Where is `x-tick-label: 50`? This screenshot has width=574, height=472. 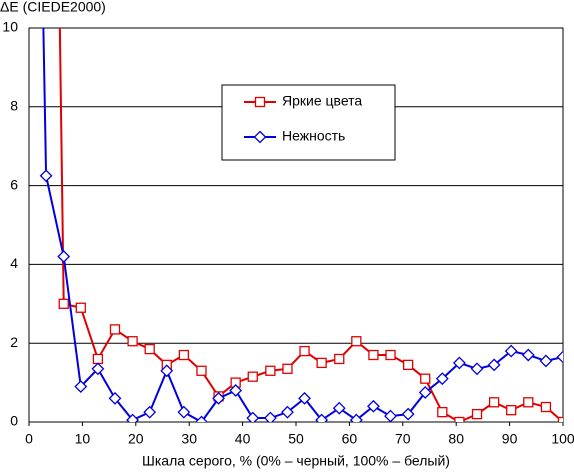
x-tick-label: 50 is located at coordinates (296, 439).